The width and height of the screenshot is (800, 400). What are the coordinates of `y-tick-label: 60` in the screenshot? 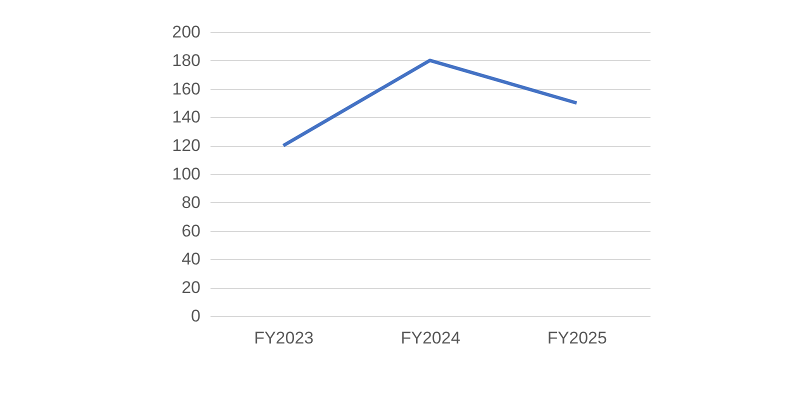 It's located at (191, 230).